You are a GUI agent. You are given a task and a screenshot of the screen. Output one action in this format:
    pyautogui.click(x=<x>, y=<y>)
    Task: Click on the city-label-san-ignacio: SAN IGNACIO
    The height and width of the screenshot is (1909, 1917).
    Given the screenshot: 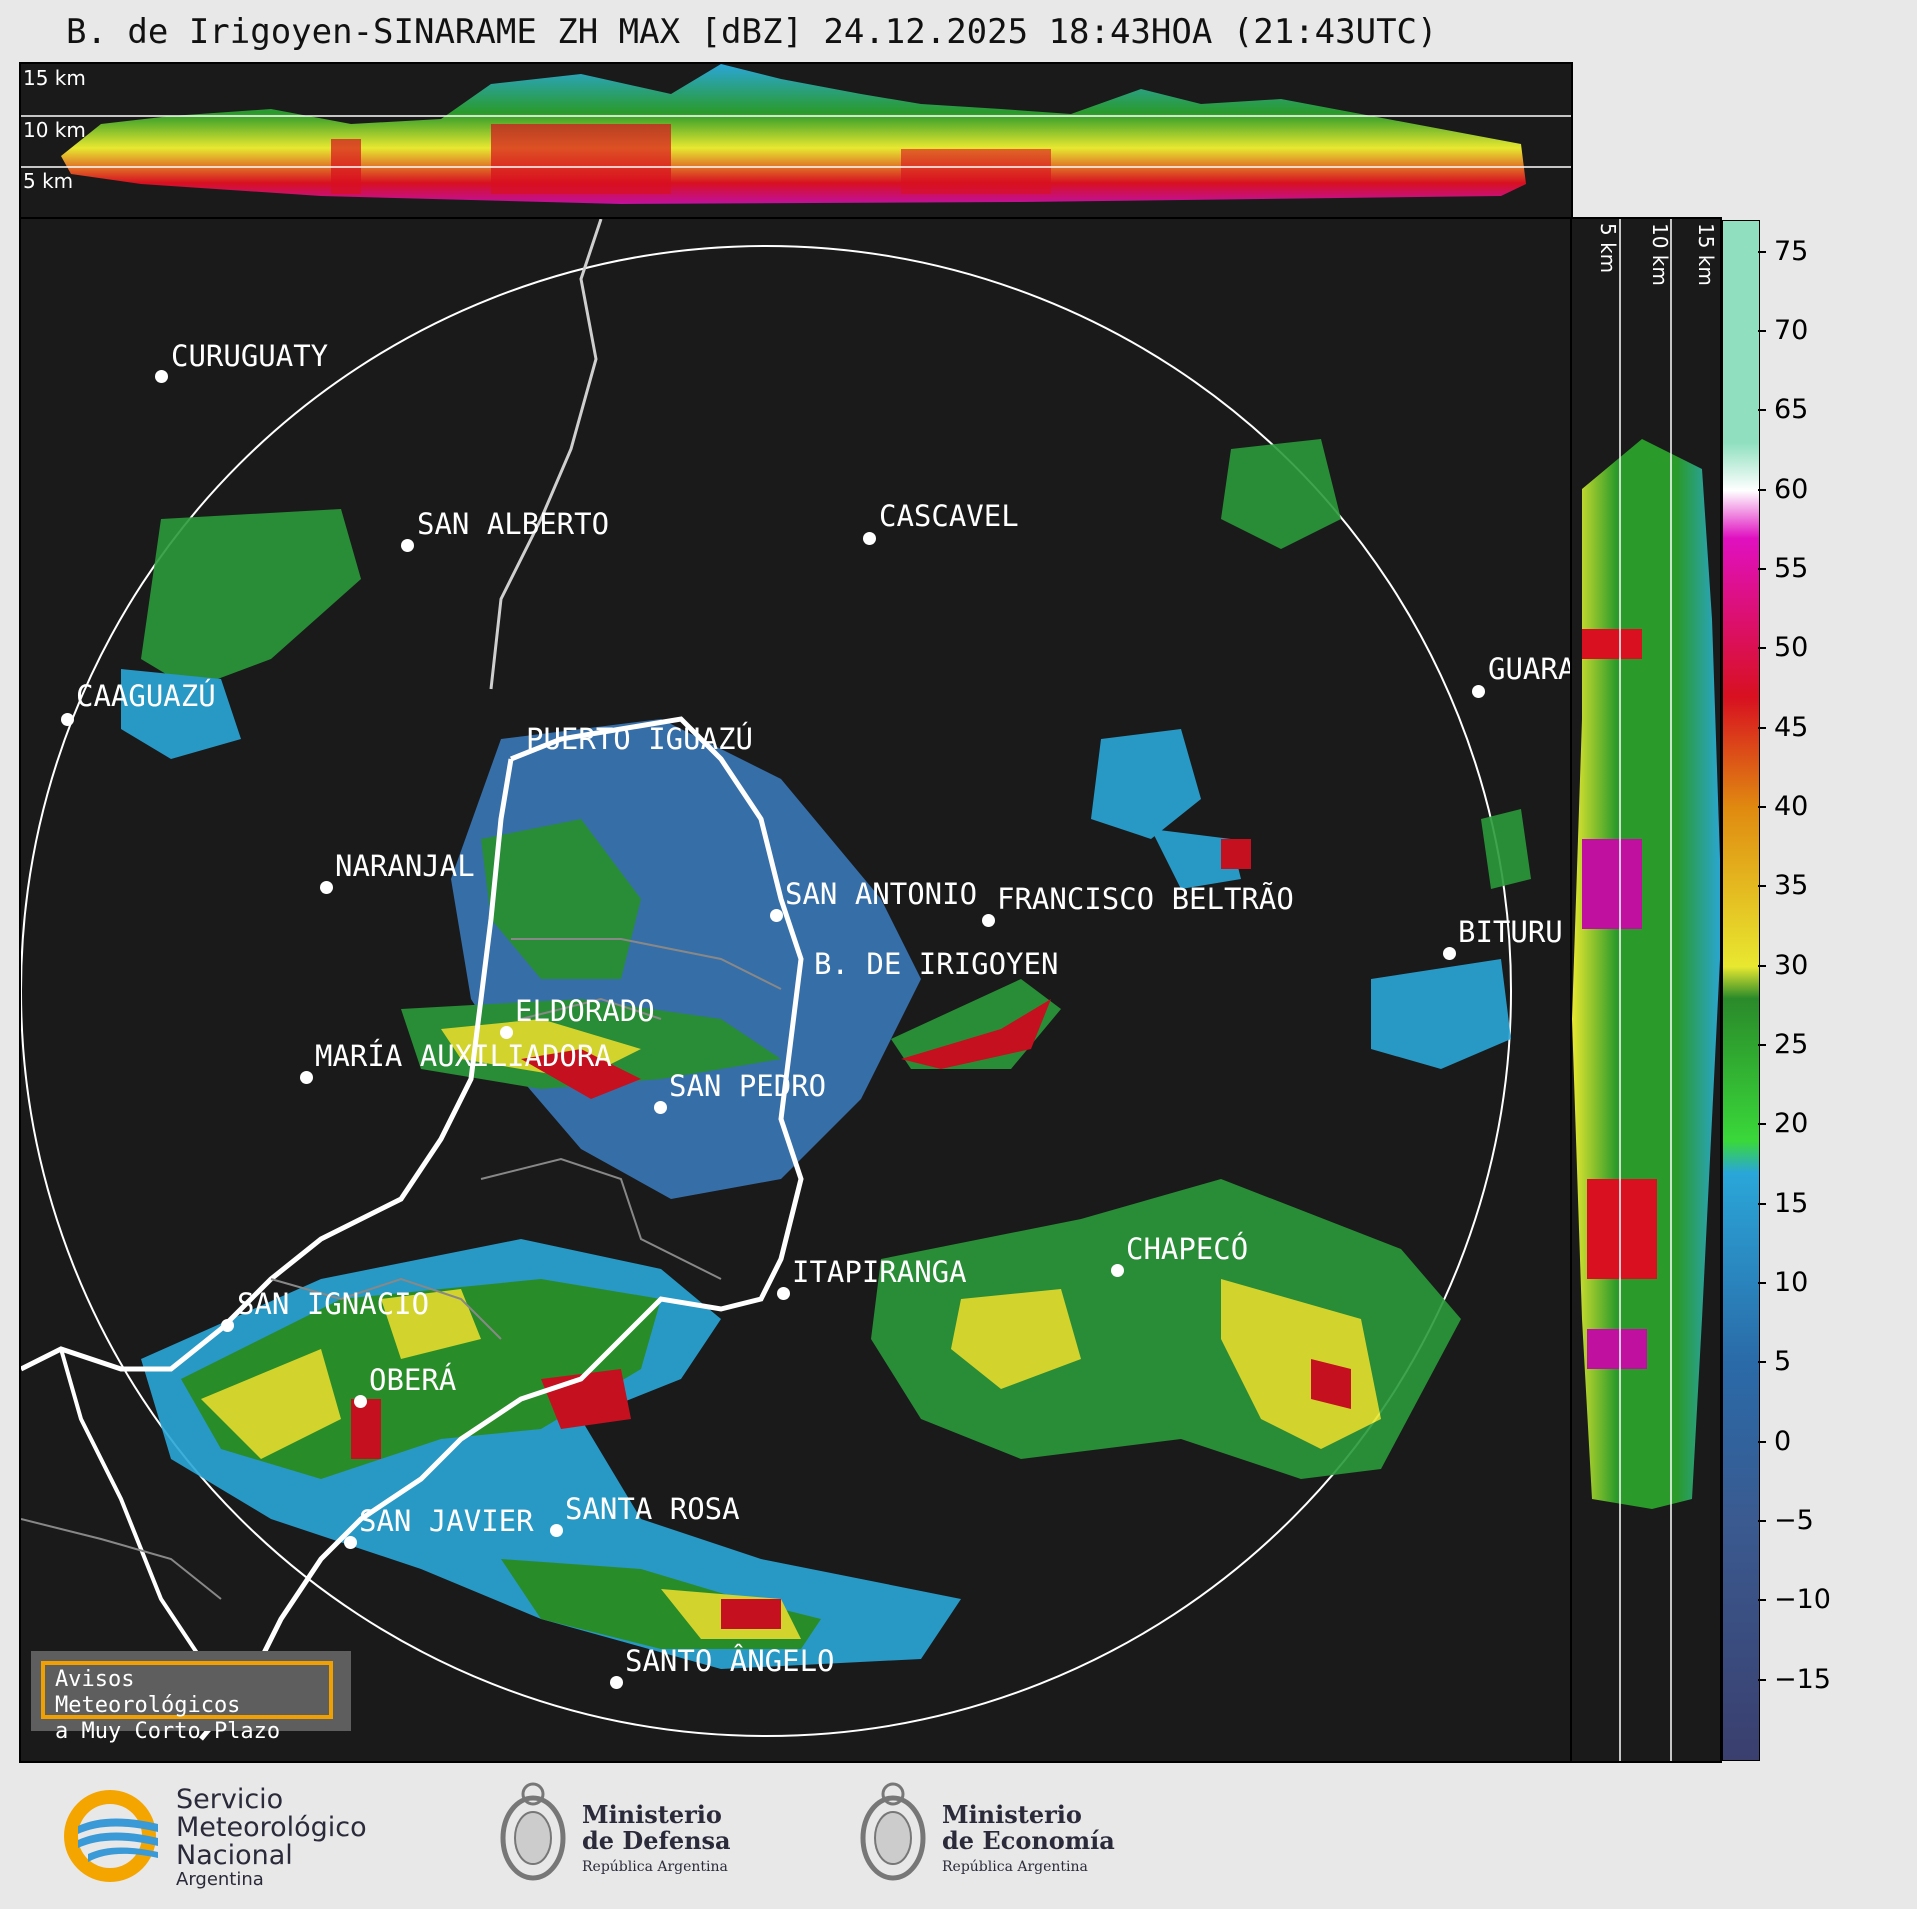 What is the action you would take?
    pyautogui.click(x=333, y=1304)
    